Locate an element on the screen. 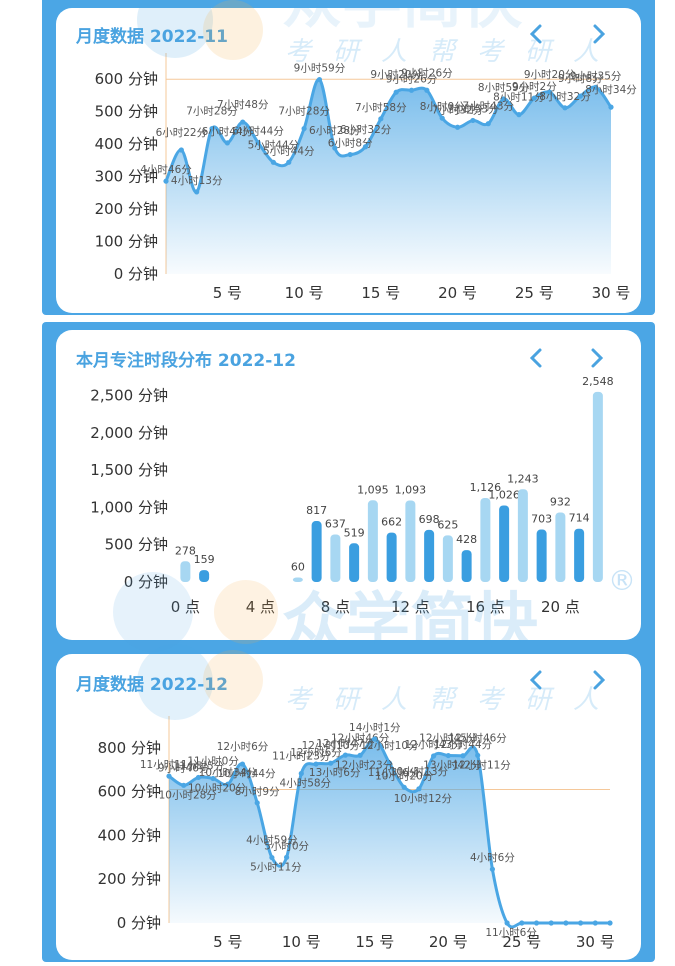 The height and width of the screenshot is (966, 675). bar-value-label: 817 is located at coordinates (316, 510).